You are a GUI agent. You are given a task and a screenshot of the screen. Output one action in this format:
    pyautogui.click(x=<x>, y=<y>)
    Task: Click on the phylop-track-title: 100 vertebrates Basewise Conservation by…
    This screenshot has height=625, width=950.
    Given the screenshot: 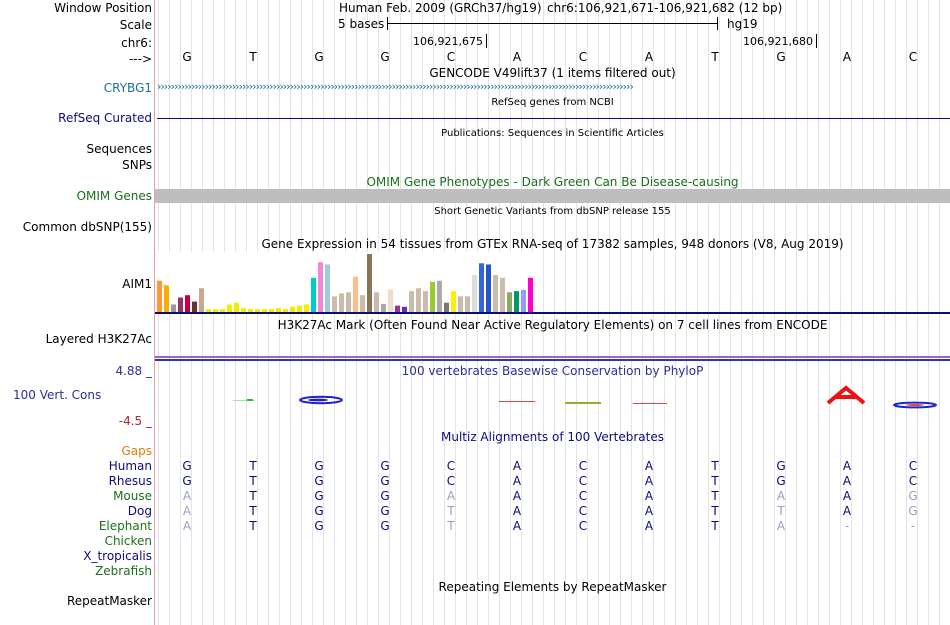 What is the action you would take?
    pyautogui.click(x=552, y=371)
    